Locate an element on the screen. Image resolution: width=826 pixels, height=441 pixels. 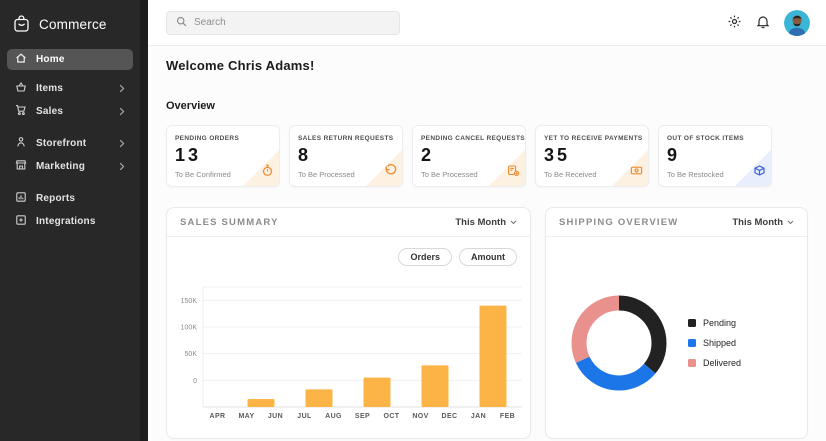
svg-text: JAN is located at coordinates (478, 416).